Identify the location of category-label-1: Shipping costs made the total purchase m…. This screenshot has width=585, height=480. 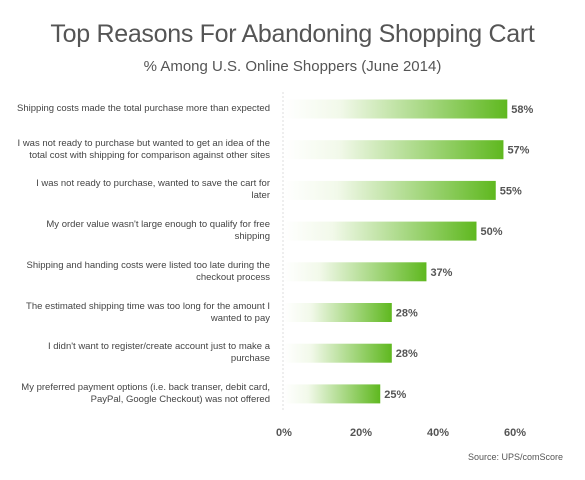
(143, 108).